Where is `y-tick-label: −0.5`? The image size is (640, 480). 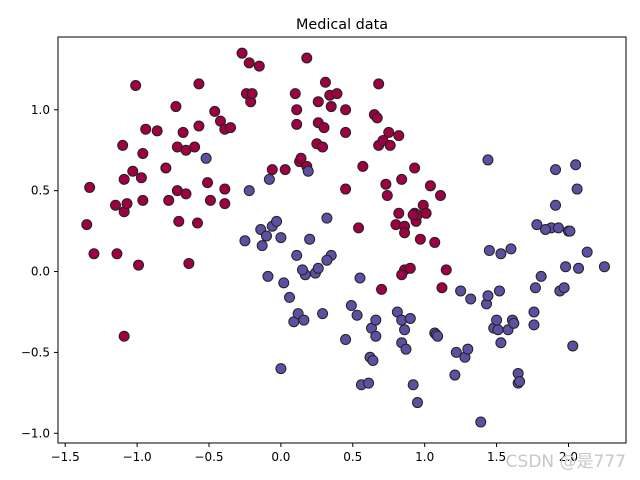
y-tick-label: −0.5 is located at coordinates (35, 352).